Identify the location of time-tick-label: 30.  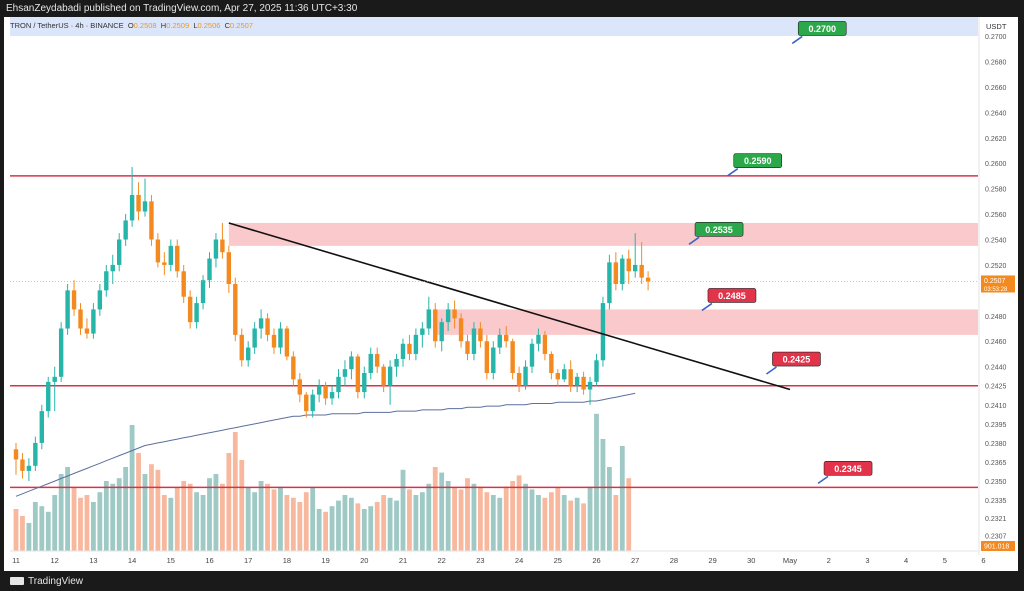
(751, 560).